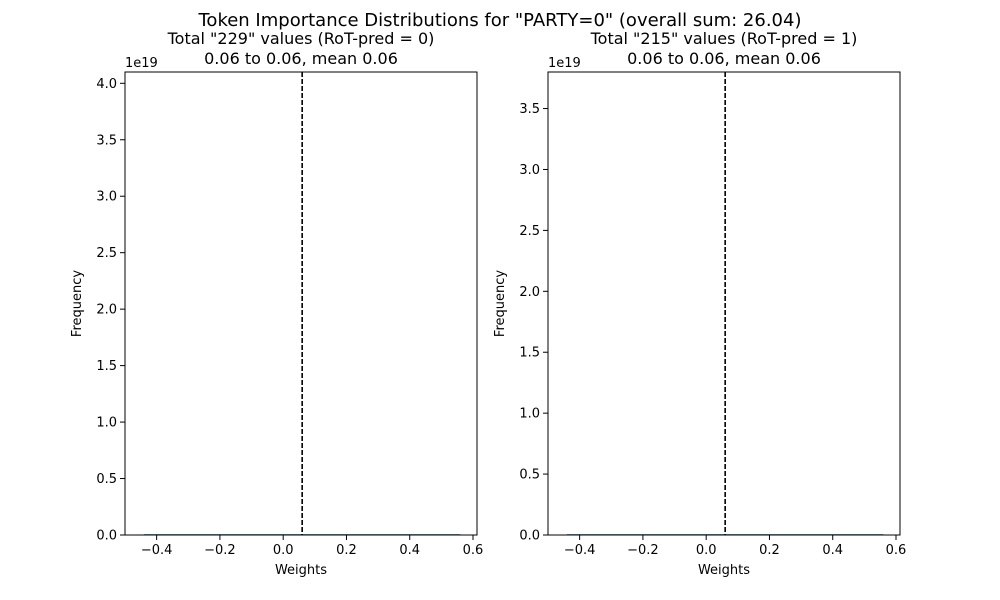 This screenshot has height=600, width=1000. What do you see at coordinates (724, 38) in the screenshot?
I see `subplot-title-line1: Total "215" values (RoT-pred = 1)` at bounding box center [724, 38].